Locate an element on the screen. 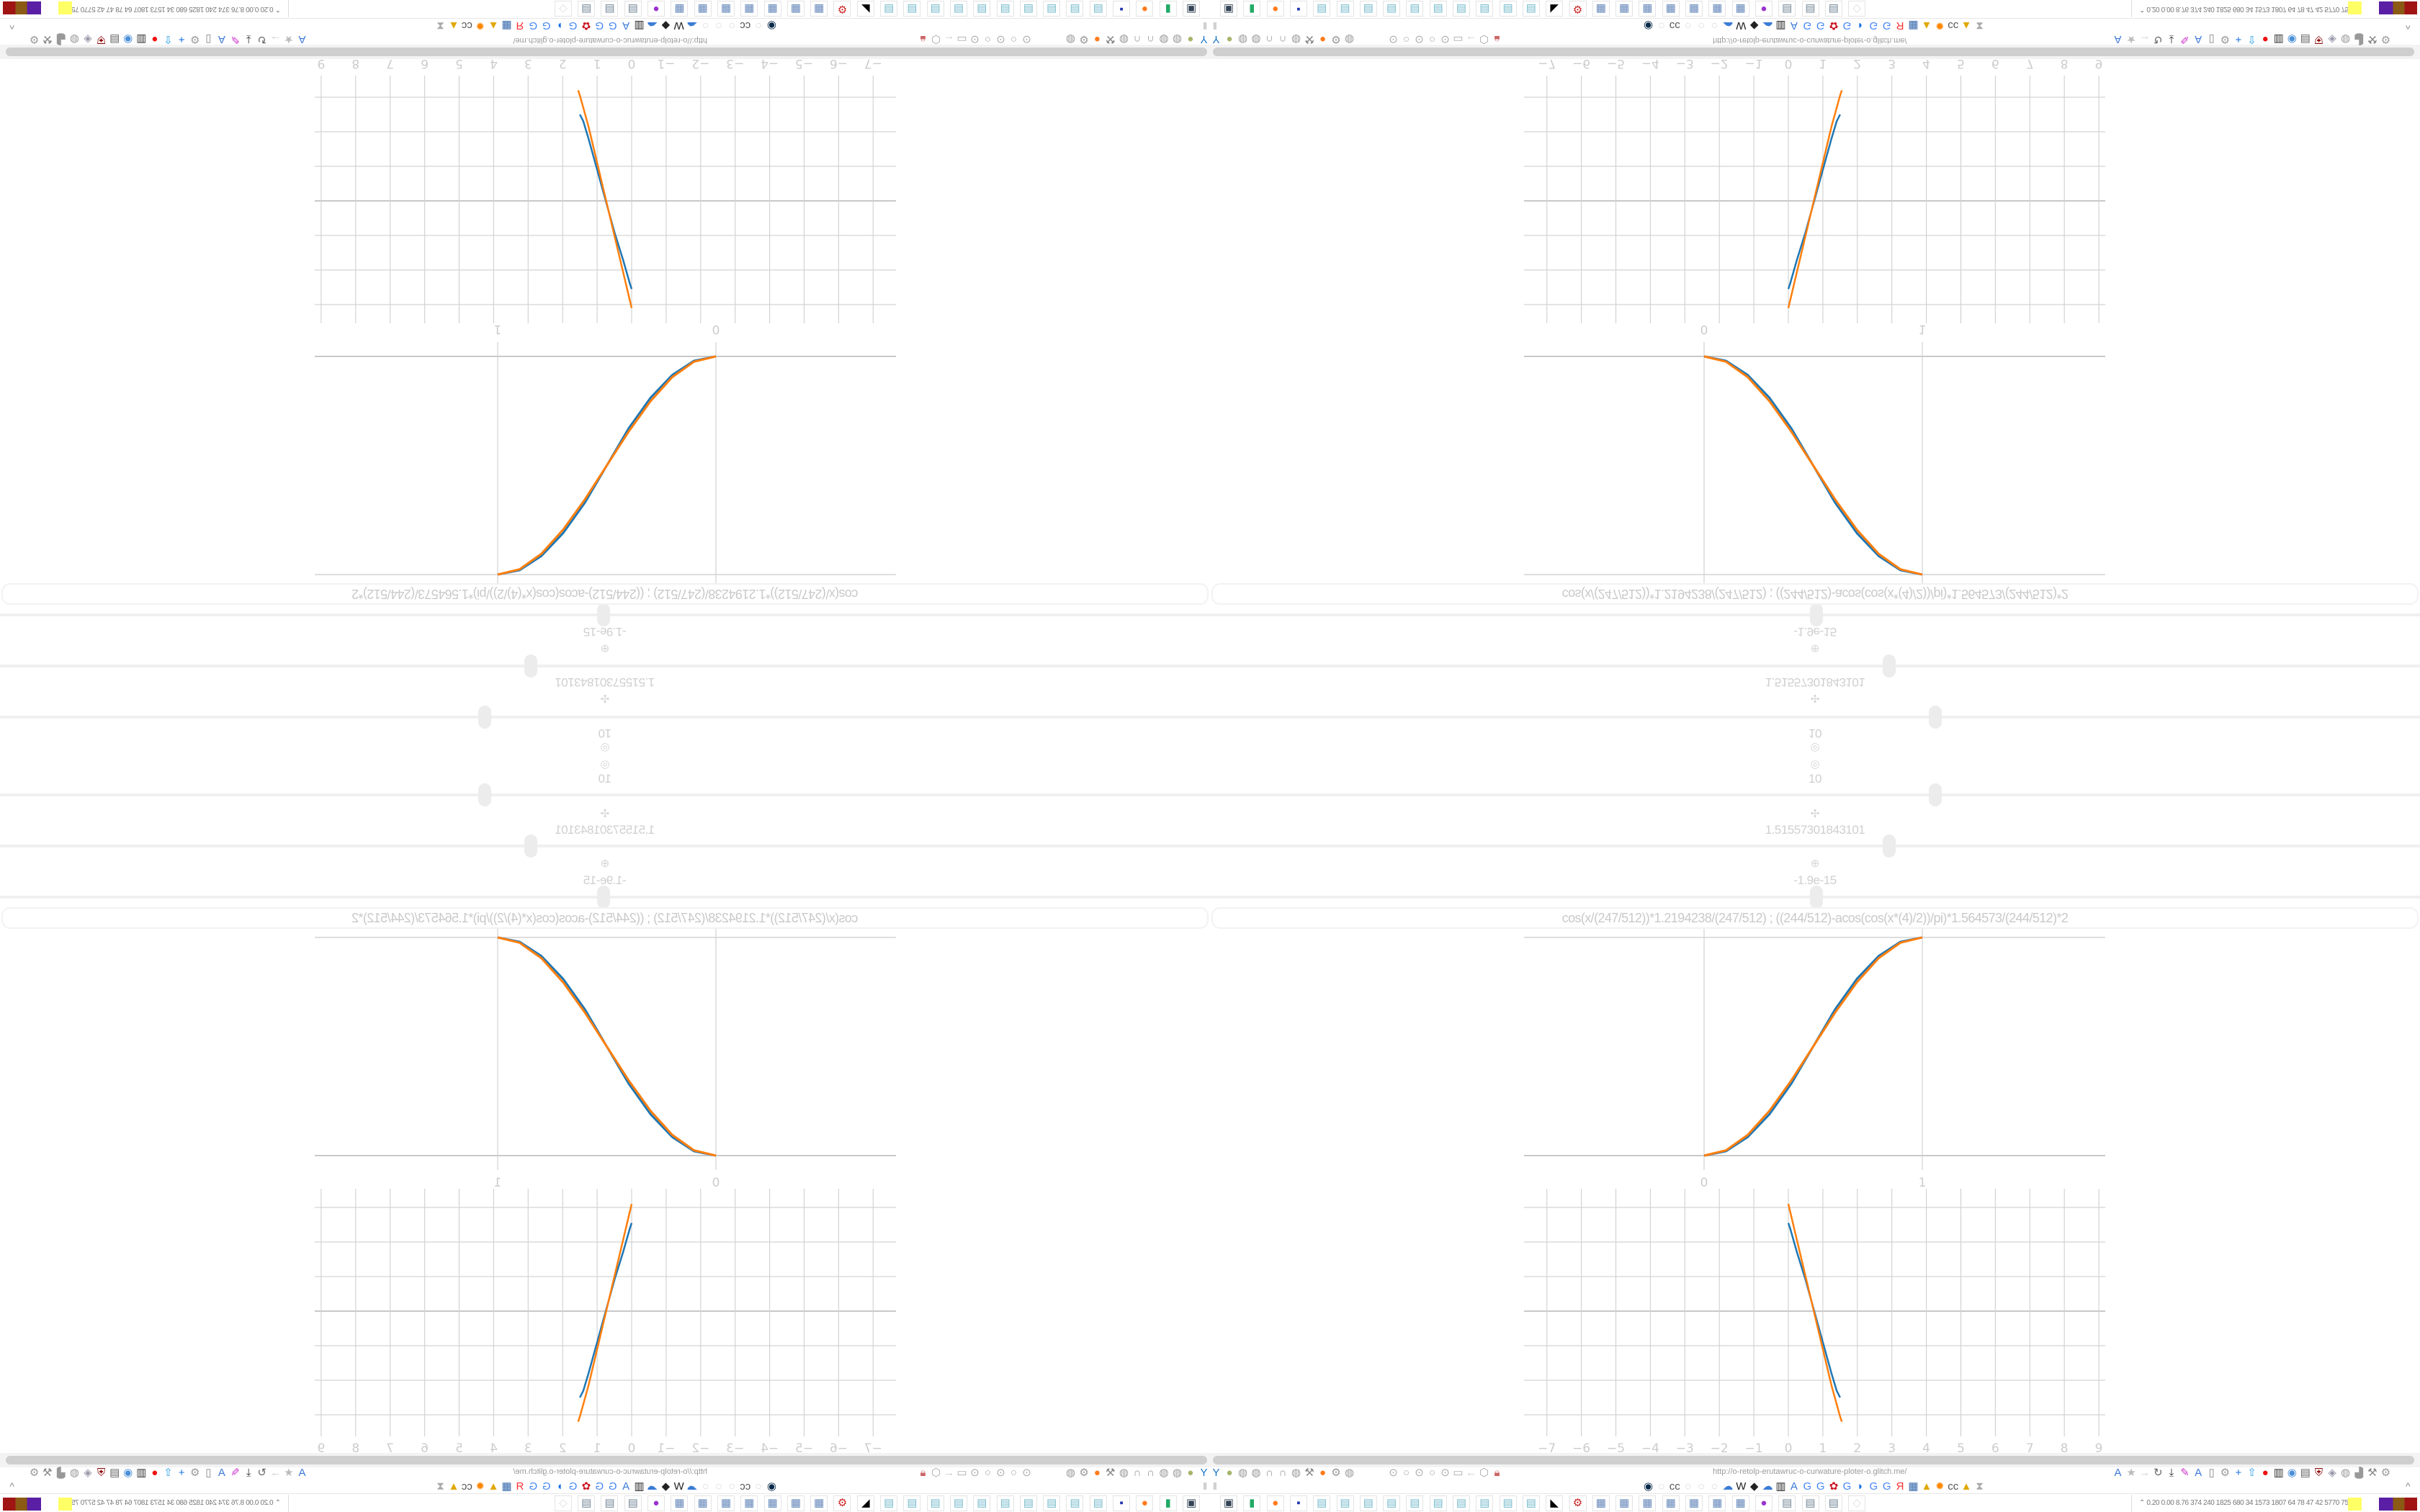 The width and height of the screenshot is (2420, 1512). filter-icon: Y is located at coordinates (1216, 1473).